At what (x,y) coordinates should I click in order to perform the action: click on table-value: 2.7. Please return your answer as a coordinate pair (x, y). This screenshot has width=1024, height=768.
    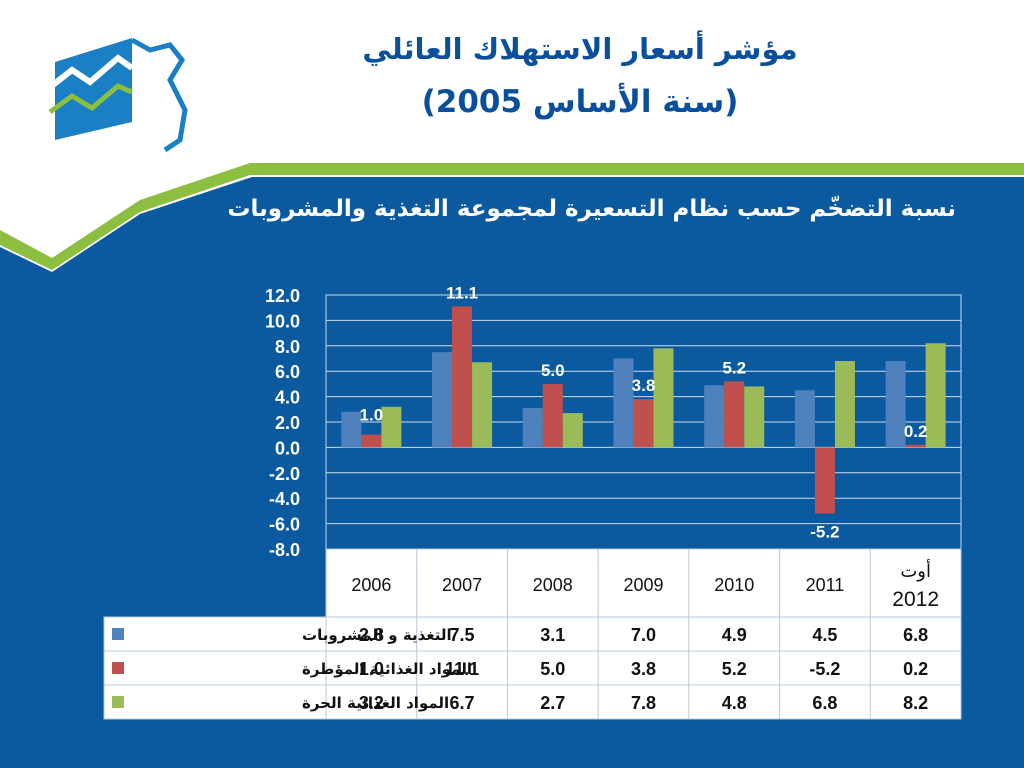
    Looking at the image, I should click on (552, 703).